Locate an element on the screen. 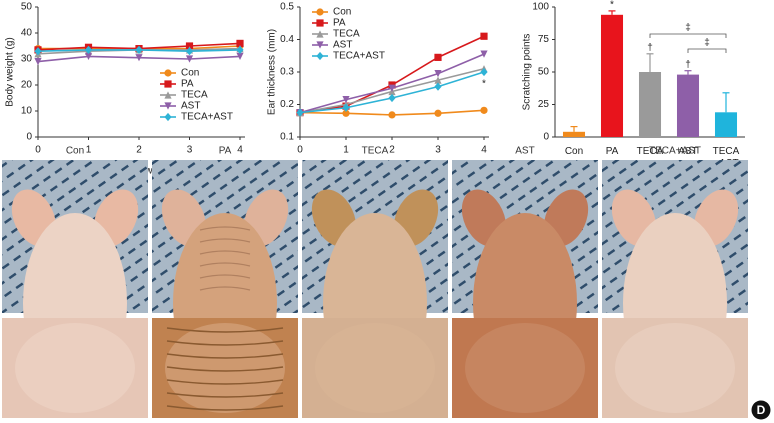 This screenshot has width=774, height=423. legend-label: Con is located at coordinates (342, 12).